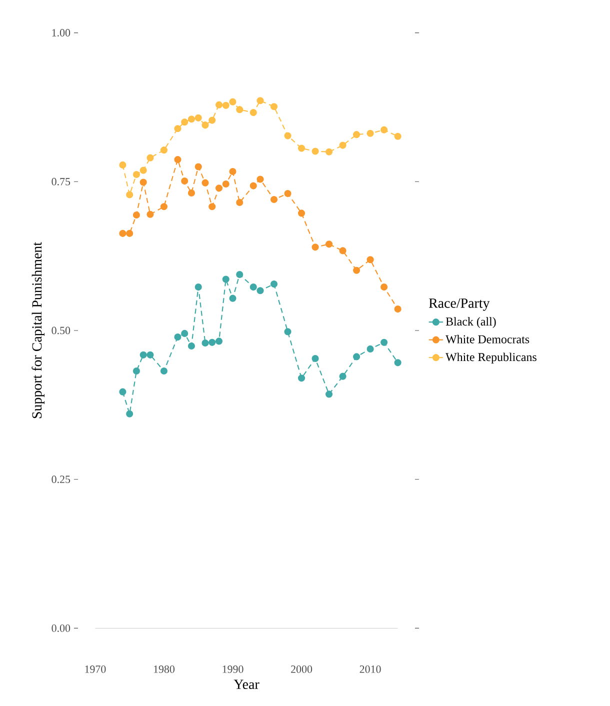 The width and height of the screenshot is (610, 706). Describe the element at coordinates (61, 628) in the screenshot. I see `y-tick-label: 0.00` at that location.